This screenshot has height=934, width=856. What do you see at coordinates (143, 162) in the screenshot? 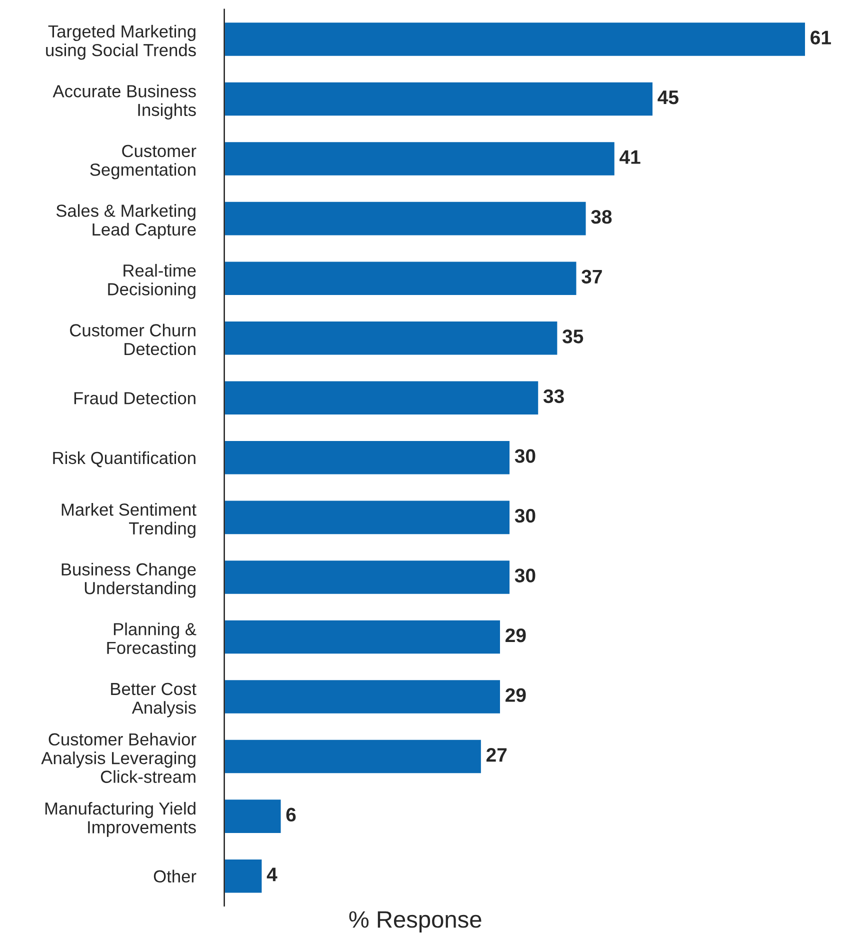
I see `y-tick-label: Customer Segmentation` at bounding box center [143, 162].